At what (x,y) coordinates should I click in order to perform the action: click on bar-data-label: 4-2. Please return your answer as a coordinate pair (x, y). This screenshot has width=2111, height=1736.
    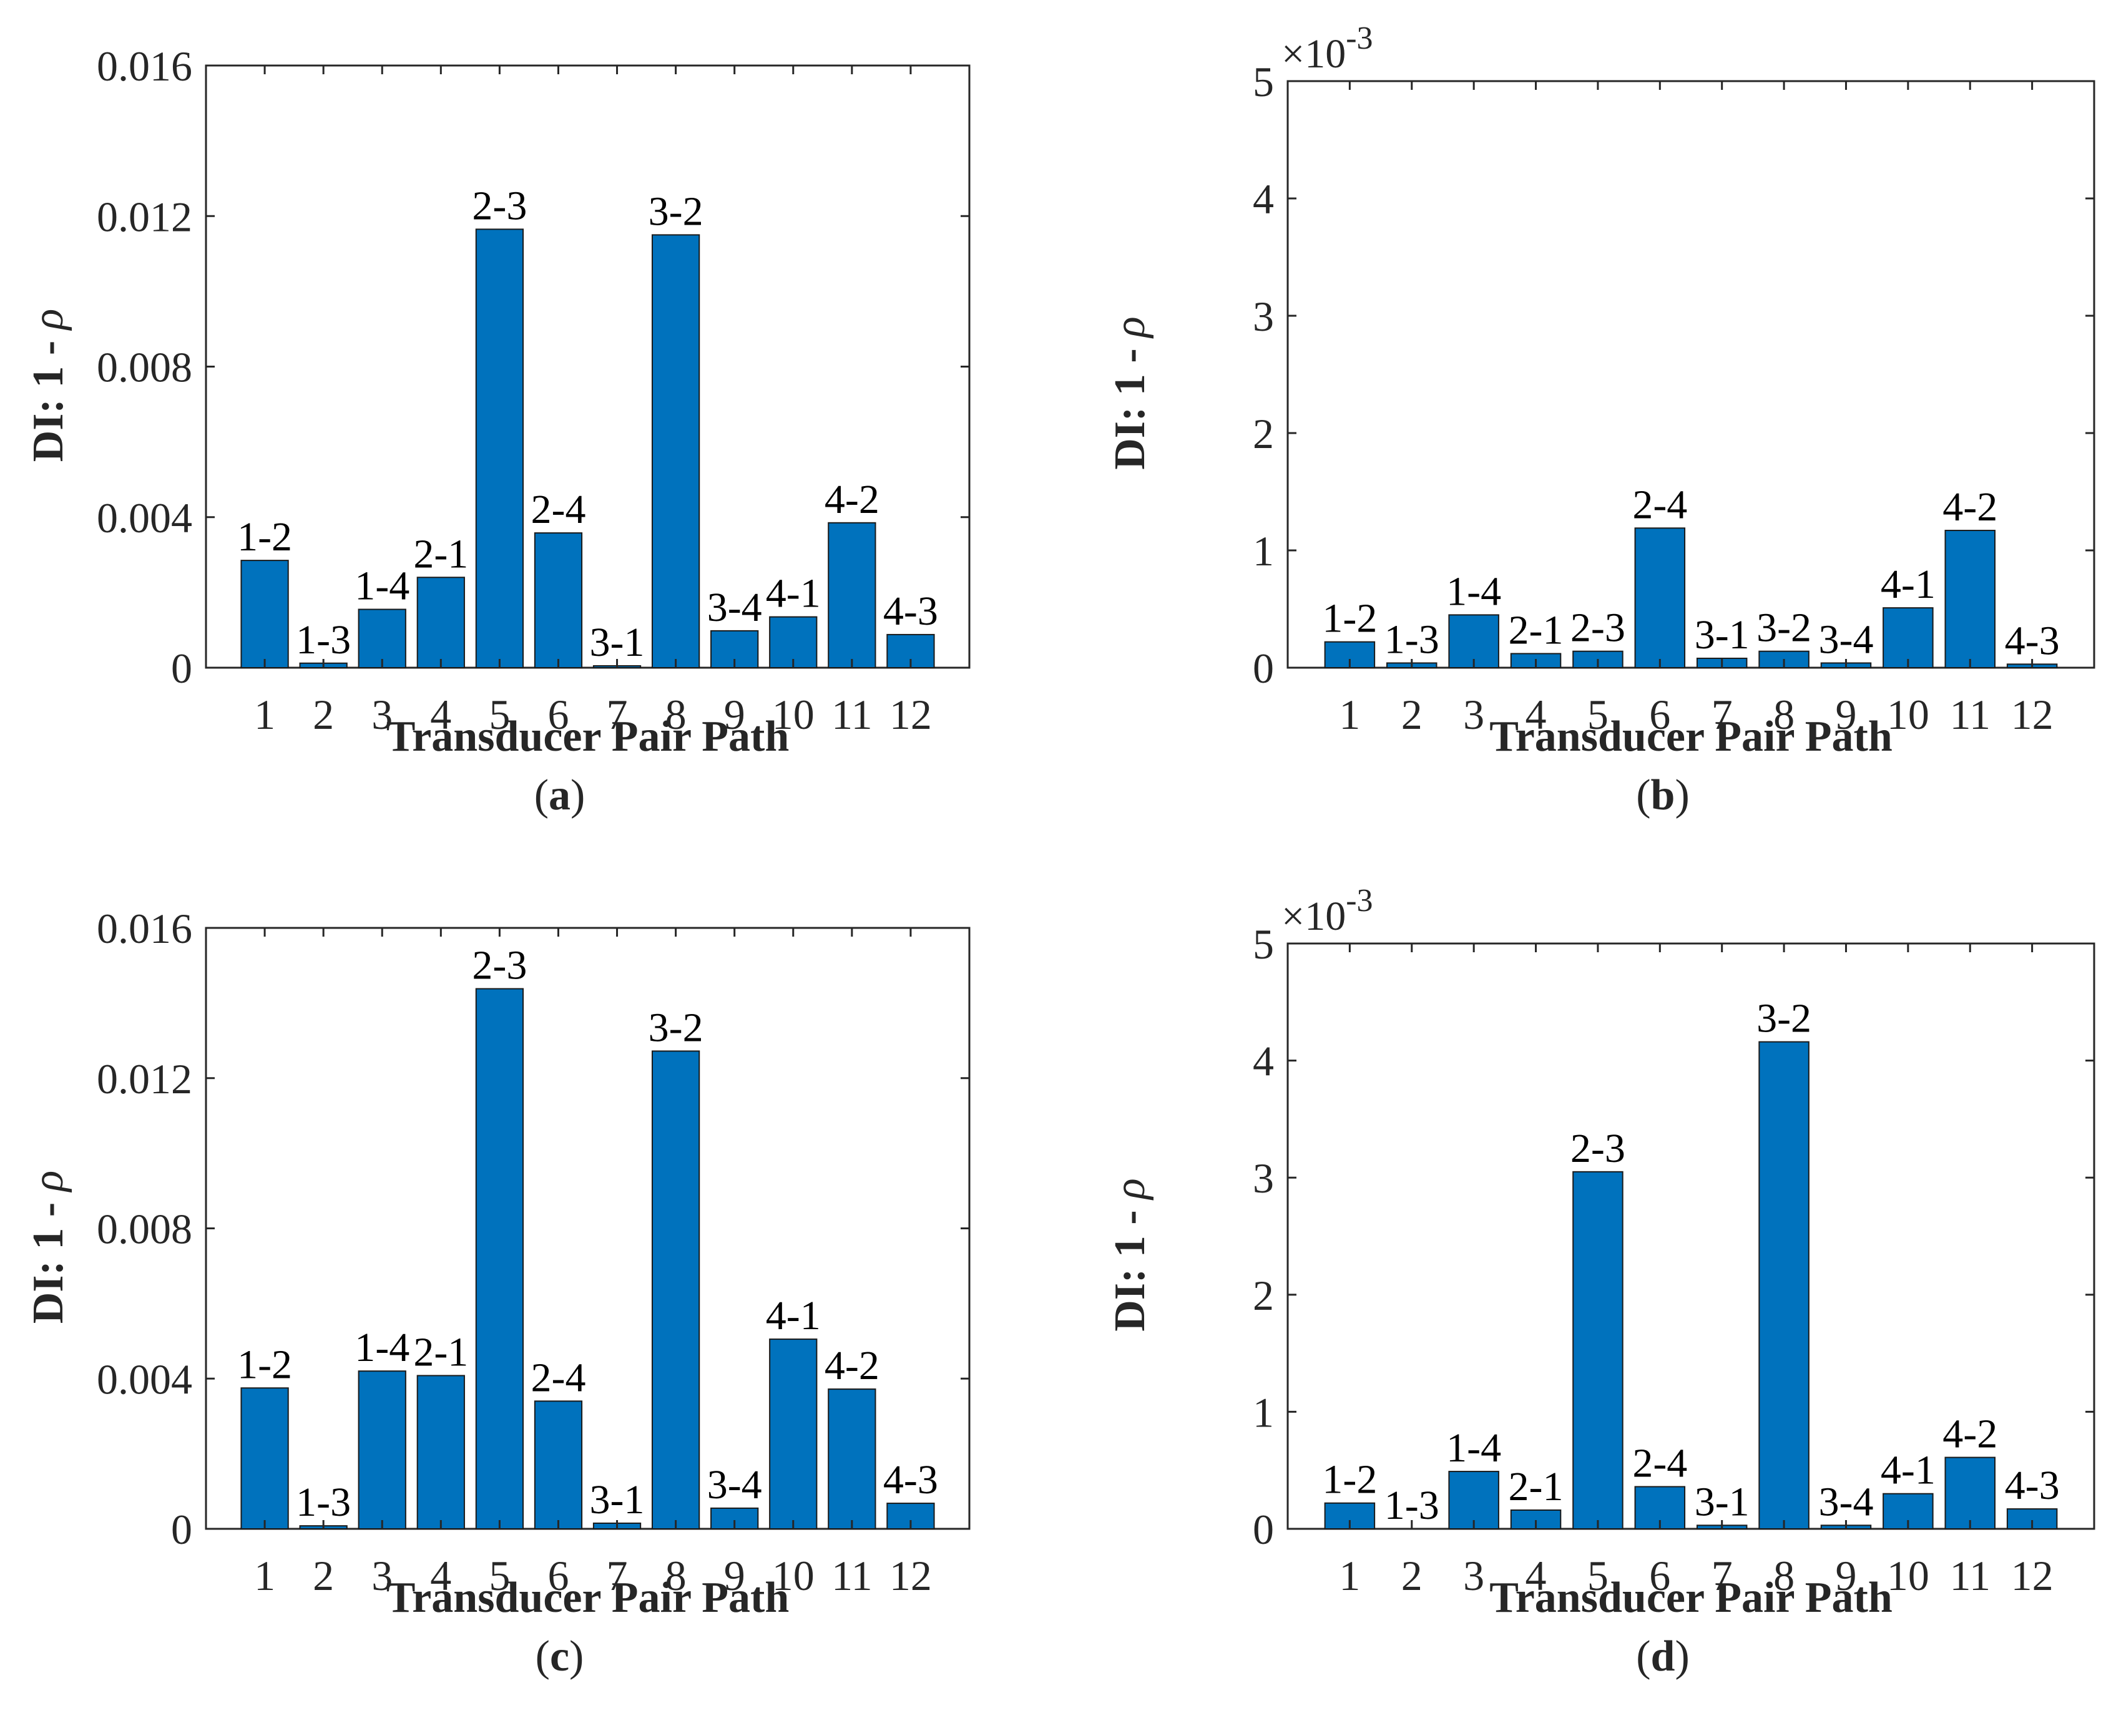
    Looking at the image, I should click on (852, 499).